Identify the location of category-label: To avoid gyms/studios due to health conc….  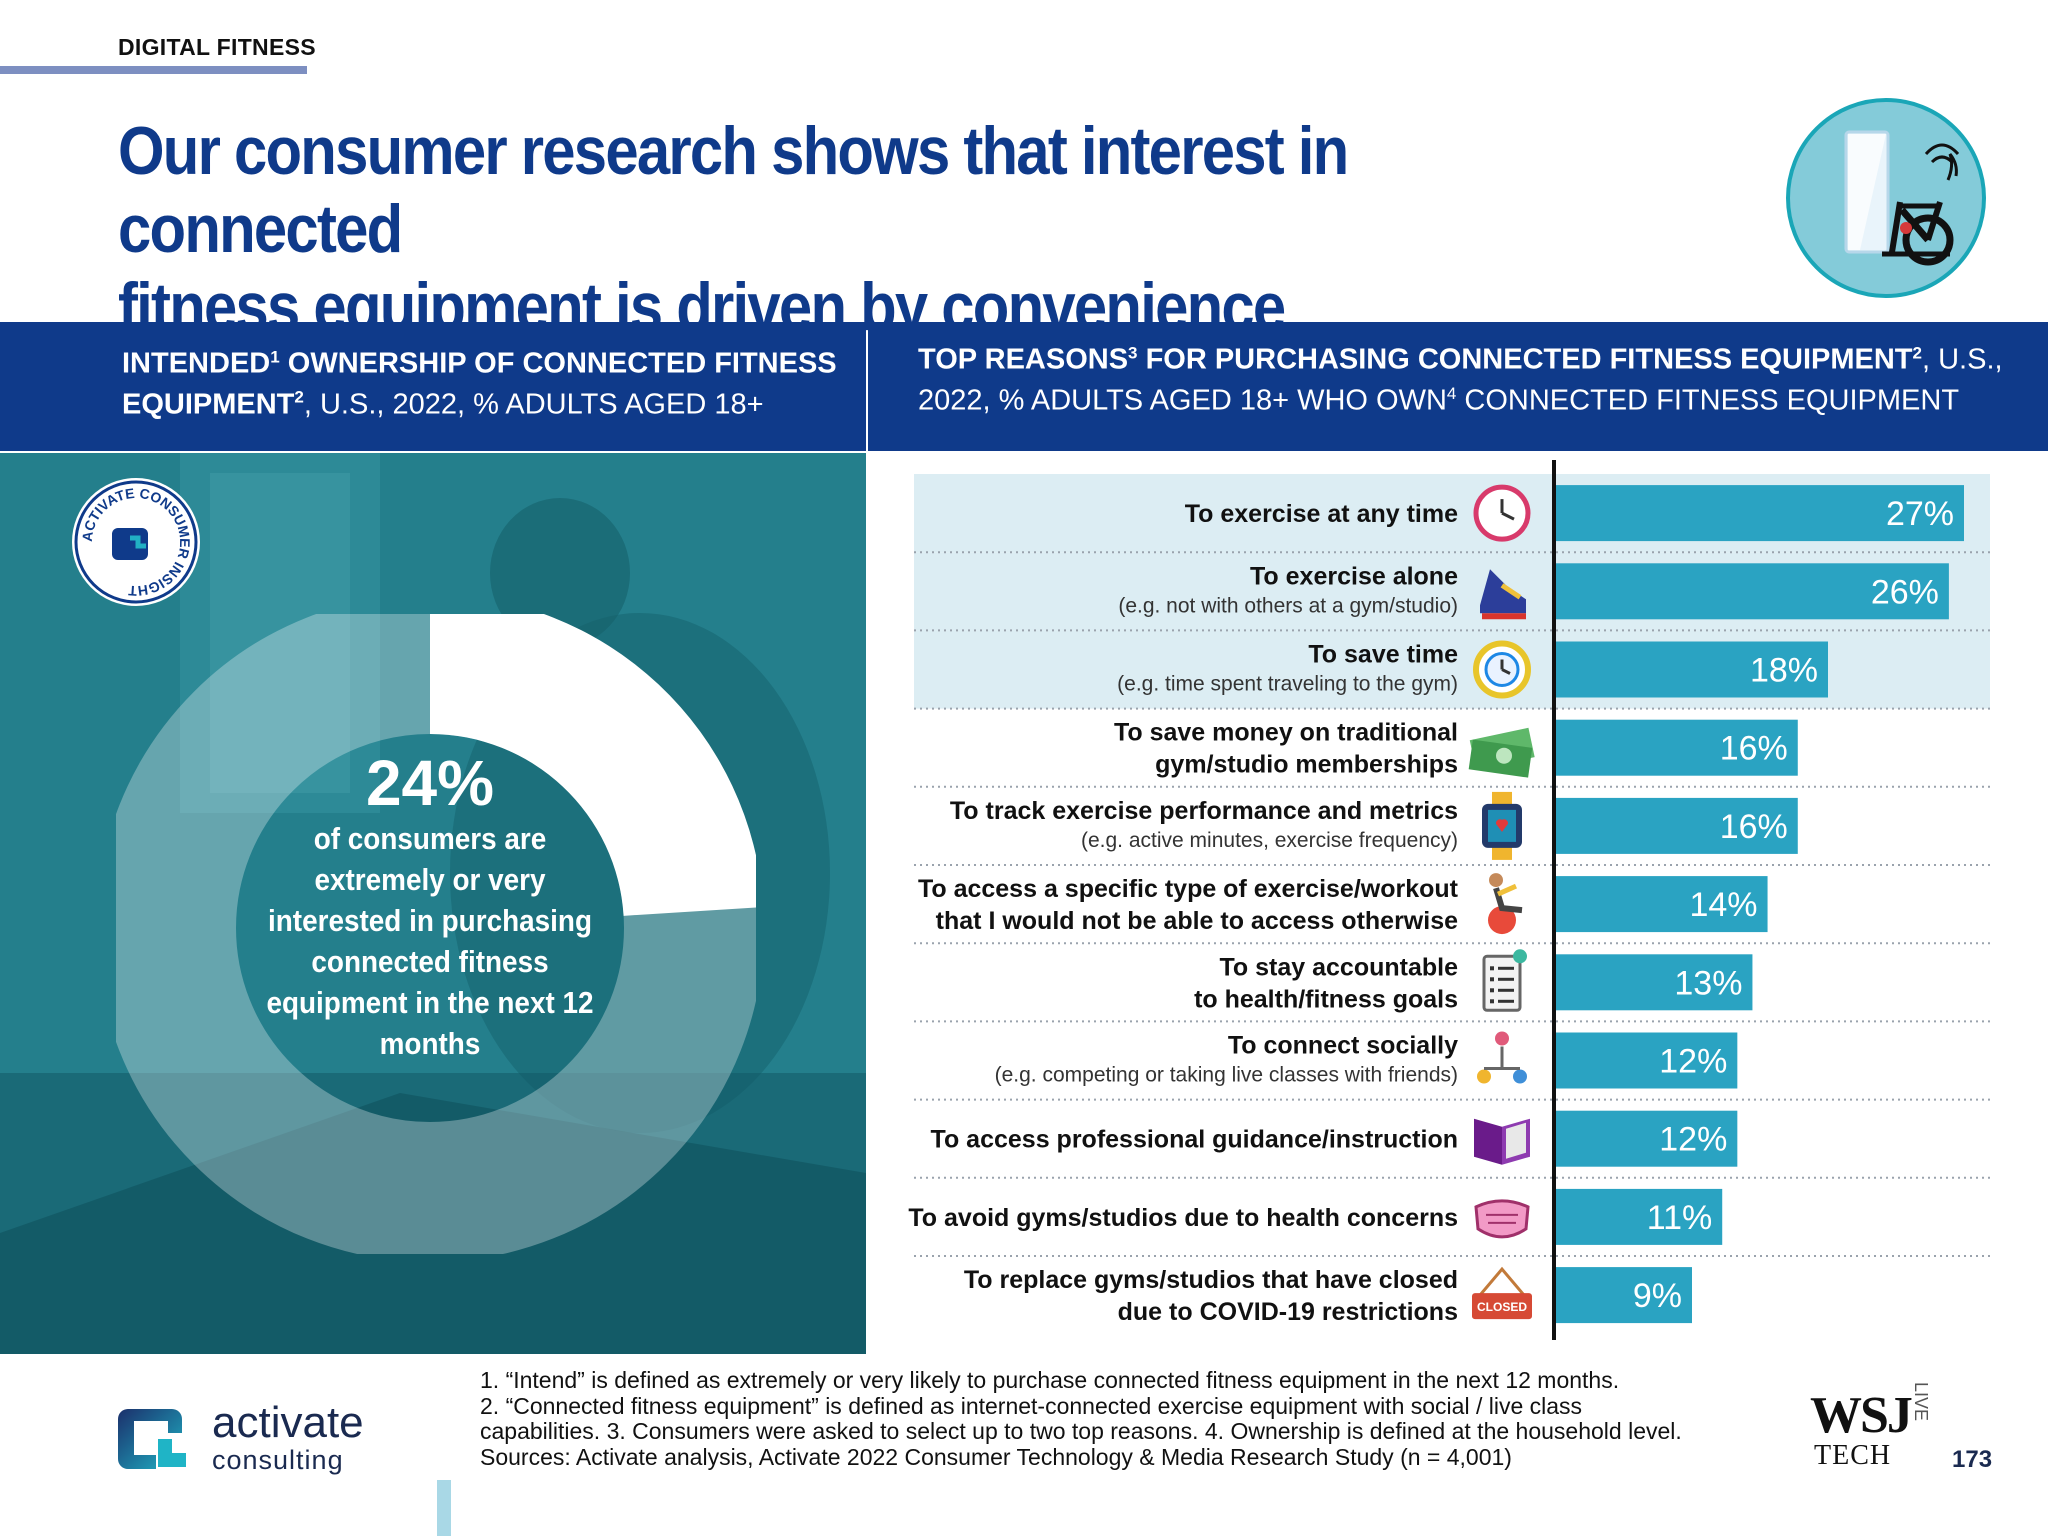
(1183, 1218).